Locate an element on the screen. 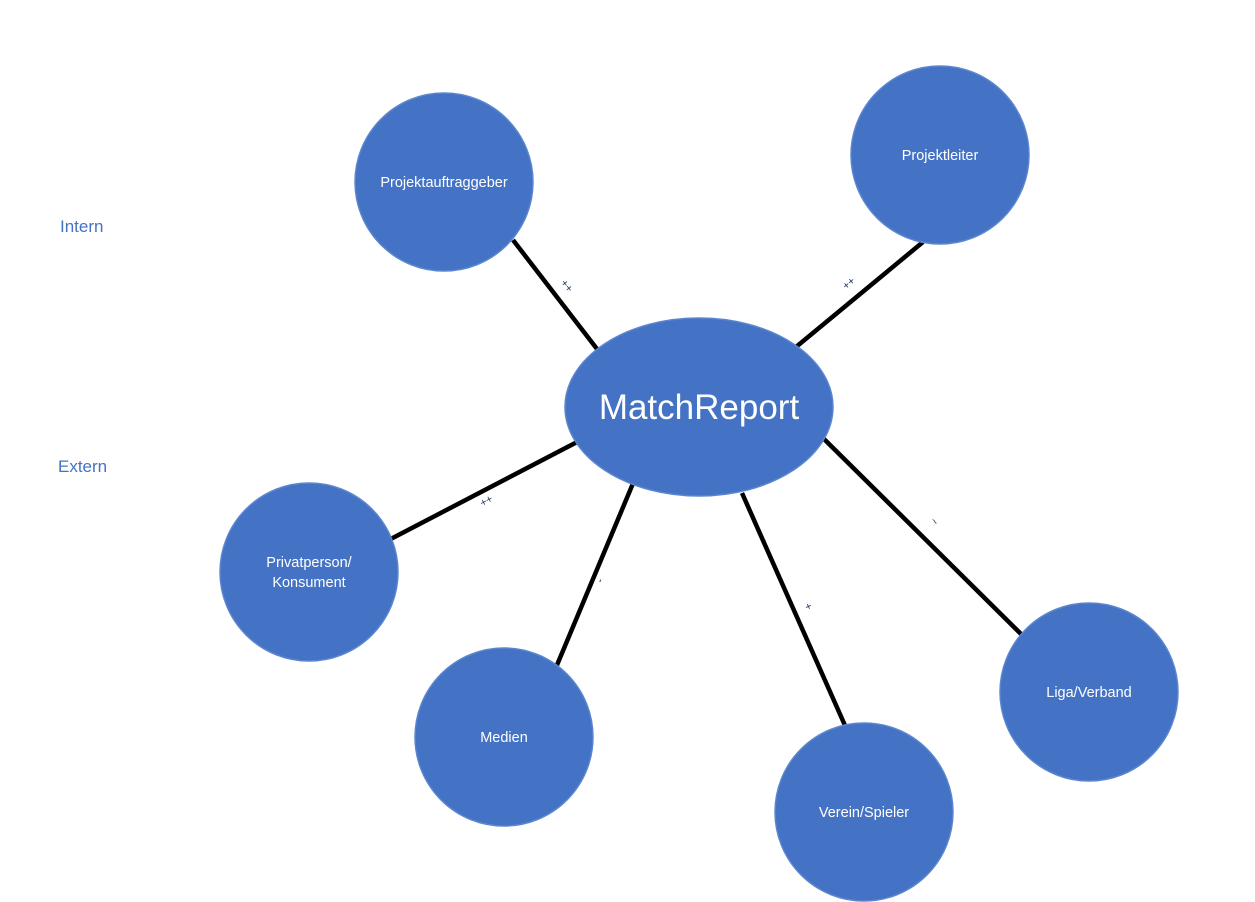  node-label-privatperson-line1: Privatperson/ is located at coordinates (309, 563).